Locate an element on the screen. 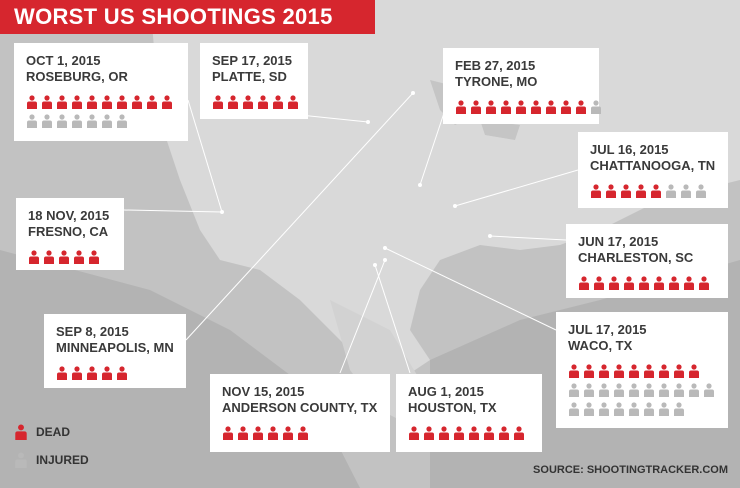  incident-date: FEB 27, 2015 is located at coordinates (495, 65).